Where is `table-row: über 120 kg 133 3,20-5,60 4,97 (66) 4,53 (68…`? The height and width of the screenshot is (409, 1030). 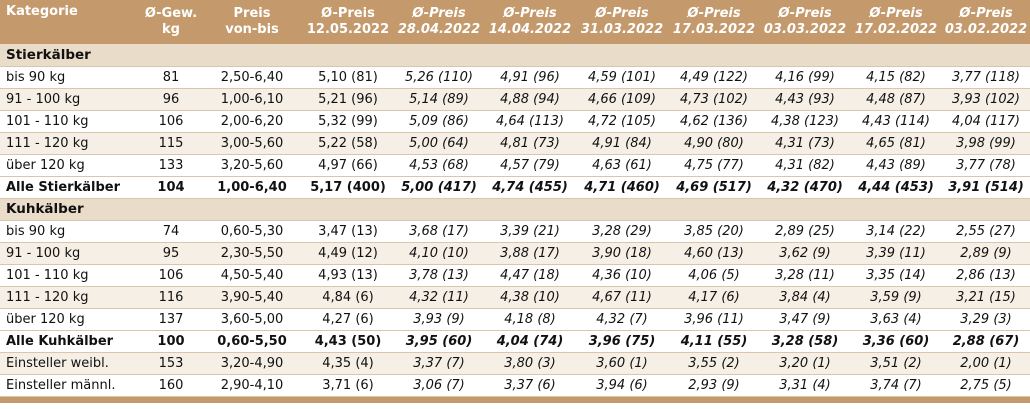
table-row: über 120 kg 133 3,20-5,60 4,97 (66) 4,53 (68… is located at coordinates (515, 165).